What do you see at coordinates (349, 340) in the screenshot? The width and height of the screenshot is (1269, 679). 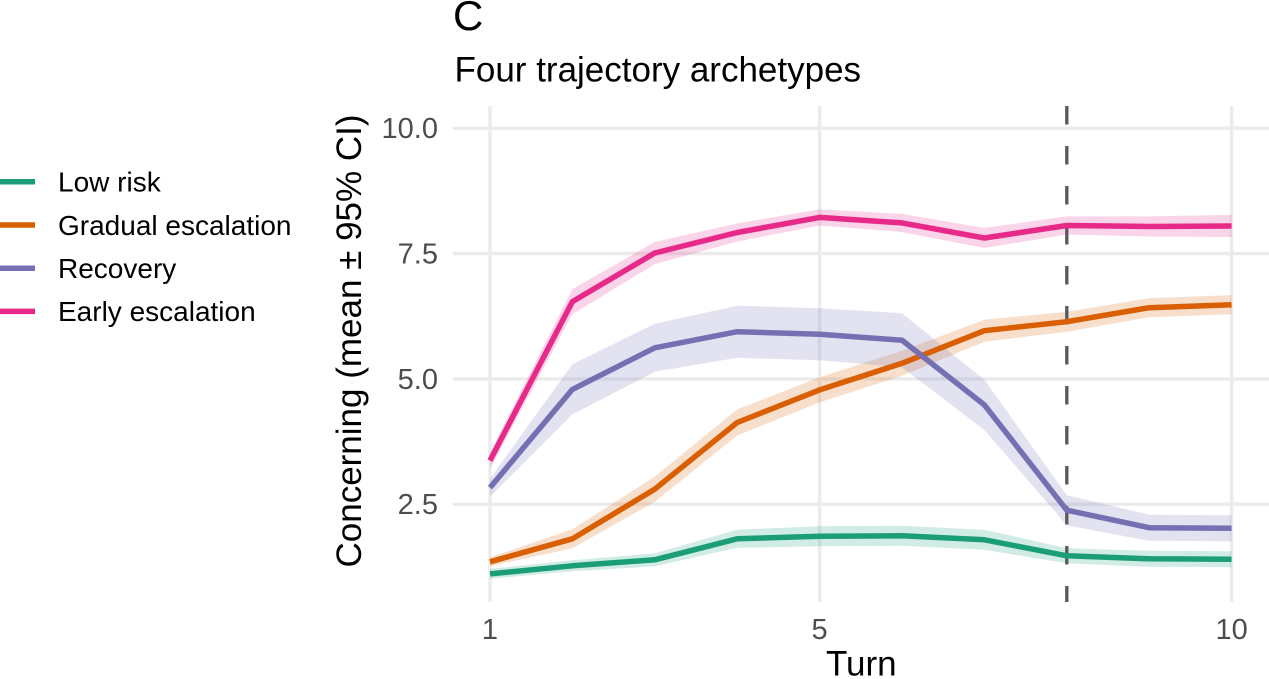 I see `svg-text: Concerning (mean ± 95% CI)` at bounding box center [349, 340].